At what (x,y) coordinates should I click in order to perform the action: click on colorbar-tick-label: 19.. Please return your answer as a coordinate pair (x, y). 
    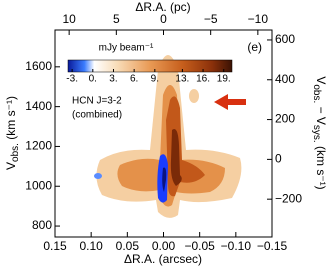
    Looking at the image, I should click on (224, 79).